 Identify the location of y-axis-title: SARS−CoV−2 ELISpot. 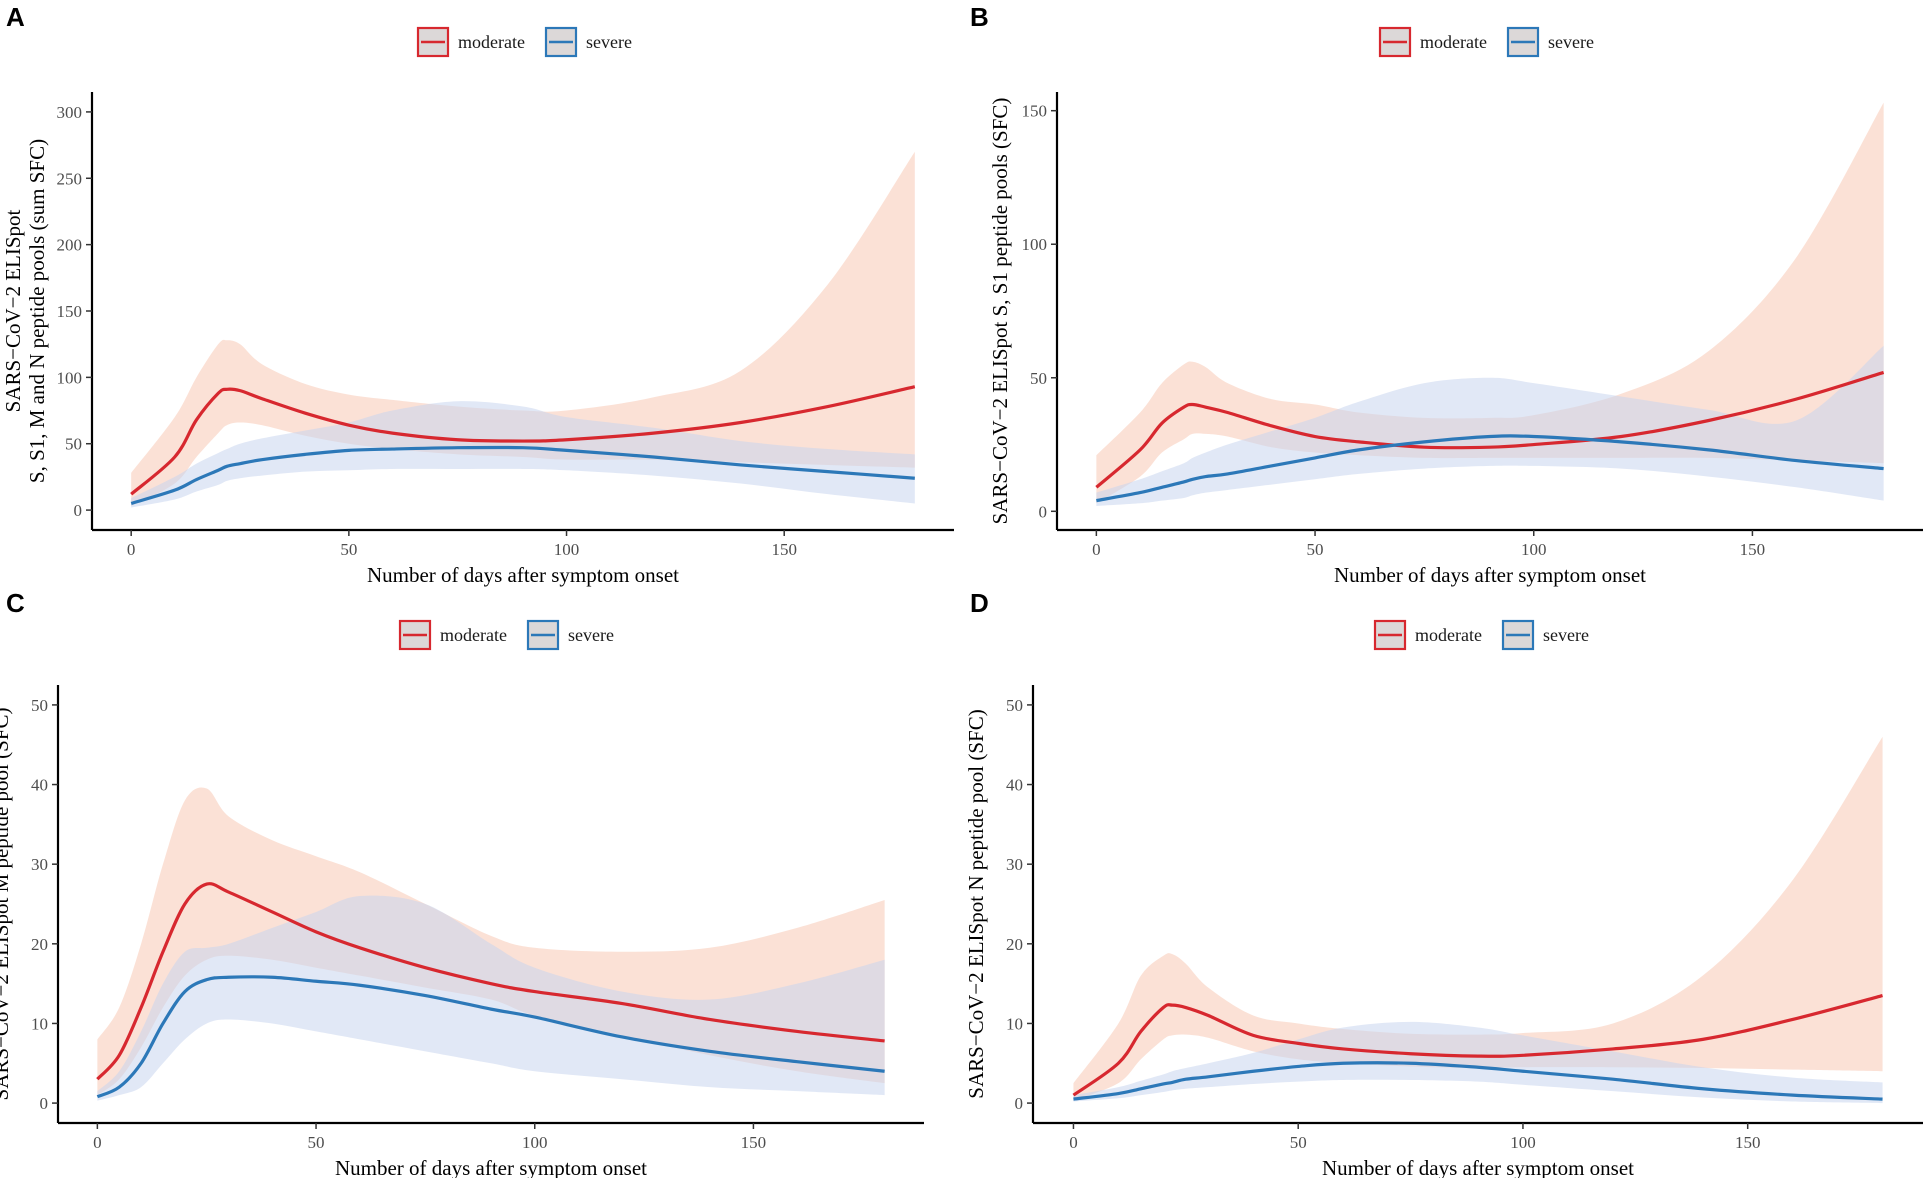
(13, 310).